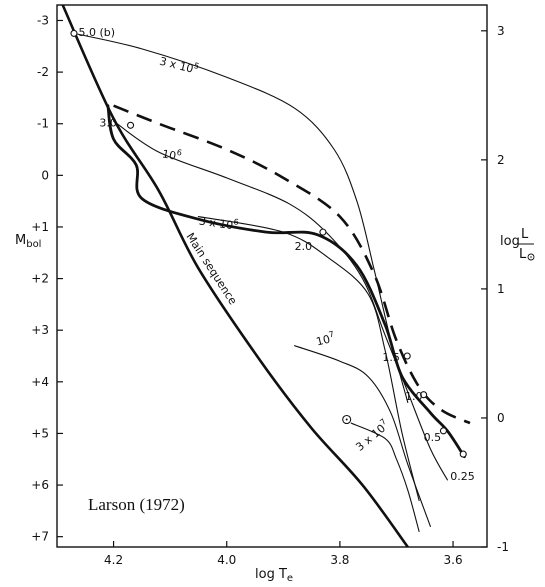 This screenshot has height=587, width=545. I want to click on curve-annotation-1: 3 x 10⁵, so click(179, 65).